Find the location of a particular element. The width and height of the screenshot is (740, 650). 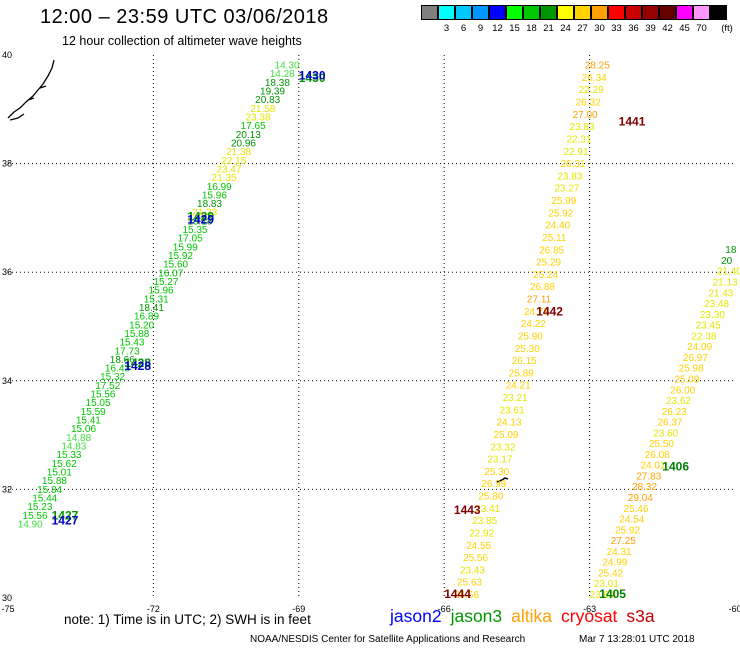

wave-height-value: 23.83 is located at coordinates (582, 127).